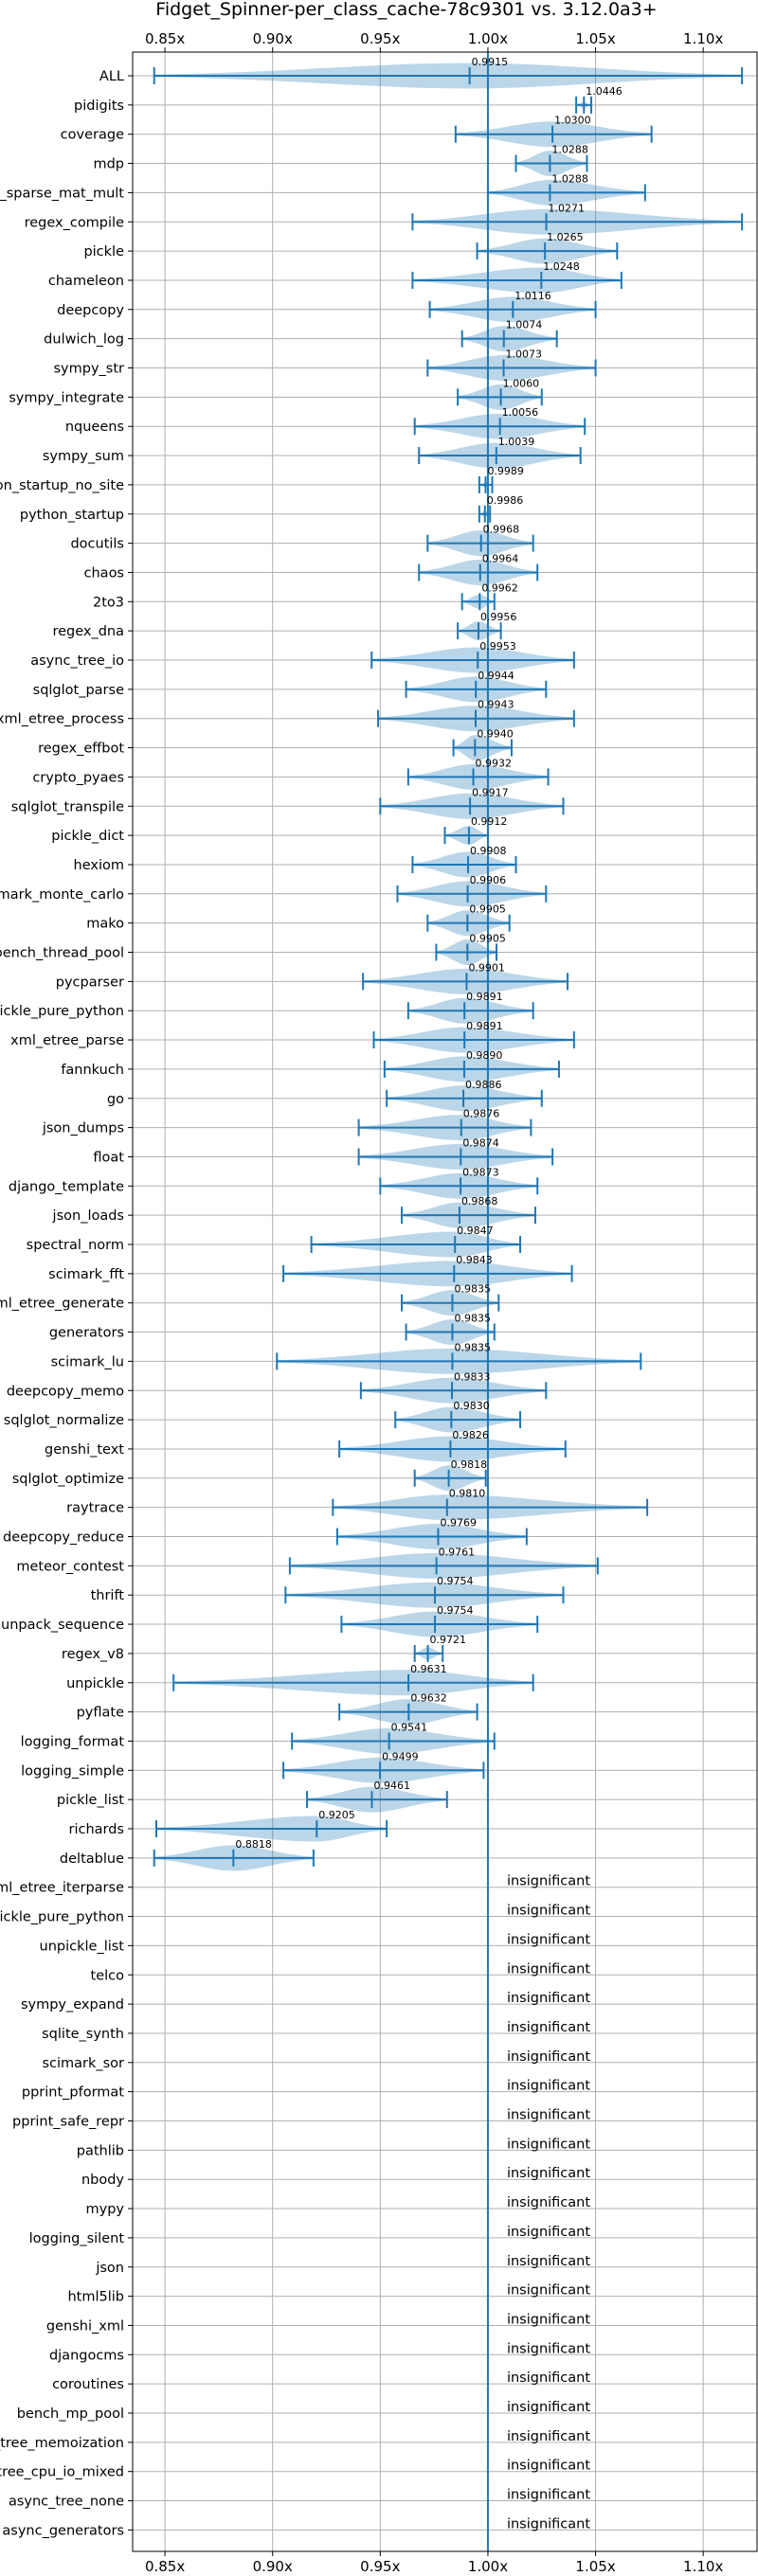 The width and height of the screenshot is (758, 2576). I want to click on mean-value-label: 0.9908, so click(488, 851).